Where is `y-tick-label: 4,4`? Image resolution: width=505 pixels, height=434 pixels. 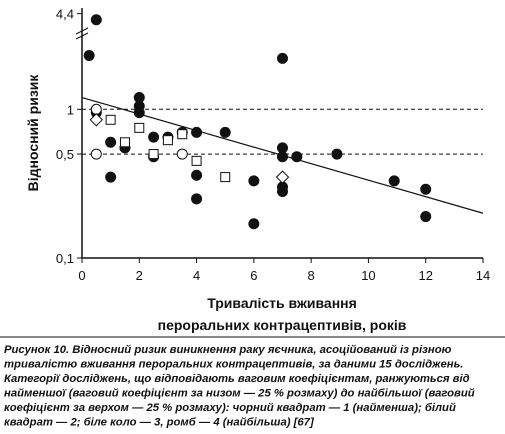
y-tick-label: 4,4 is located at coordinates (65, 14).